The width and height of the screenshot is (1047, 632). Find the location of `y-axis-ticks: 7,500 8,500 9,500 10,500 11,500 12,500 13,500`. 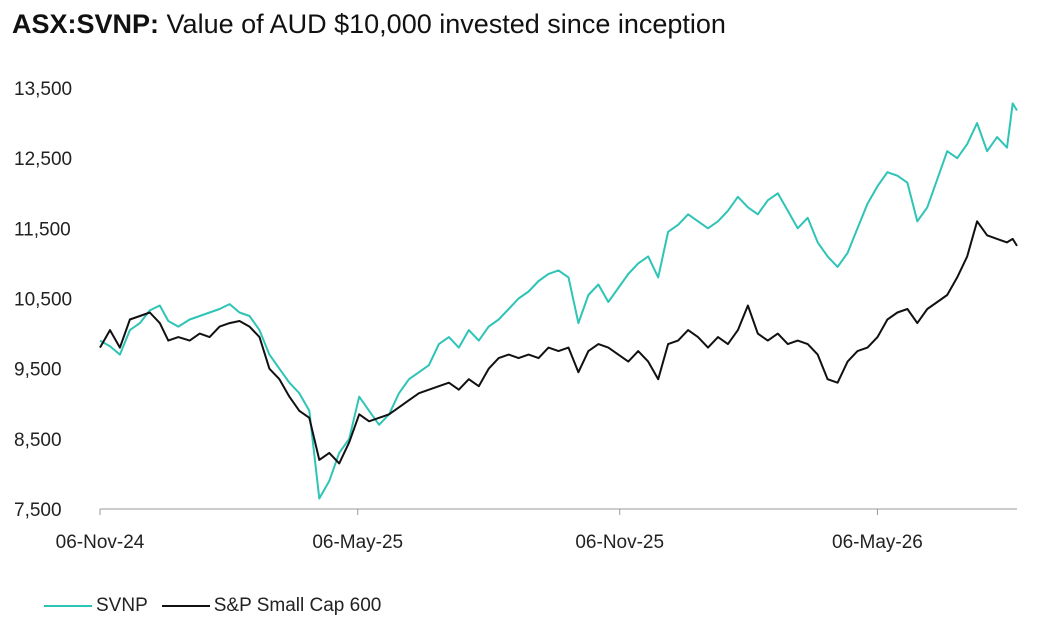

y-axis-ticks: 7,500 8,500 9,500 10,500 11,500 12,500 13,500 is located at coordinates (43, 300).